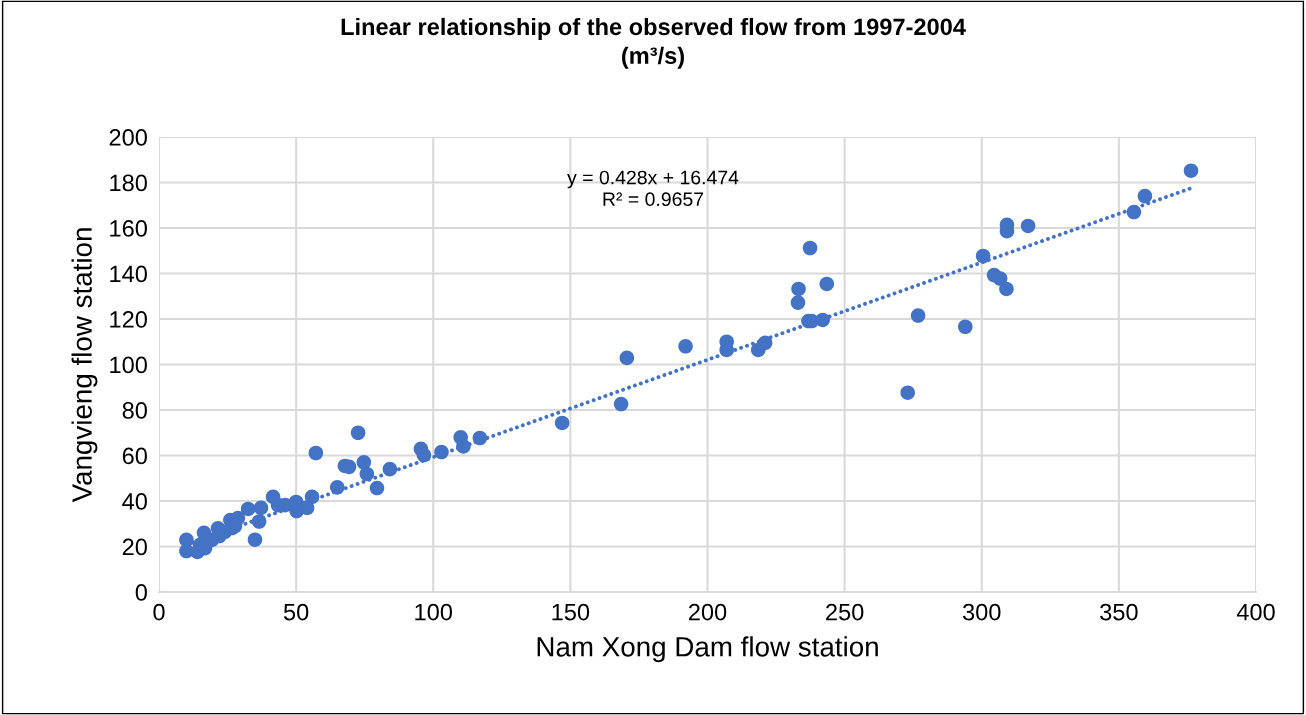 The width and height of the screenshot is (1306, 715). I want to click on y-axis-title: Vangvieng flow station, so click(84, 365).